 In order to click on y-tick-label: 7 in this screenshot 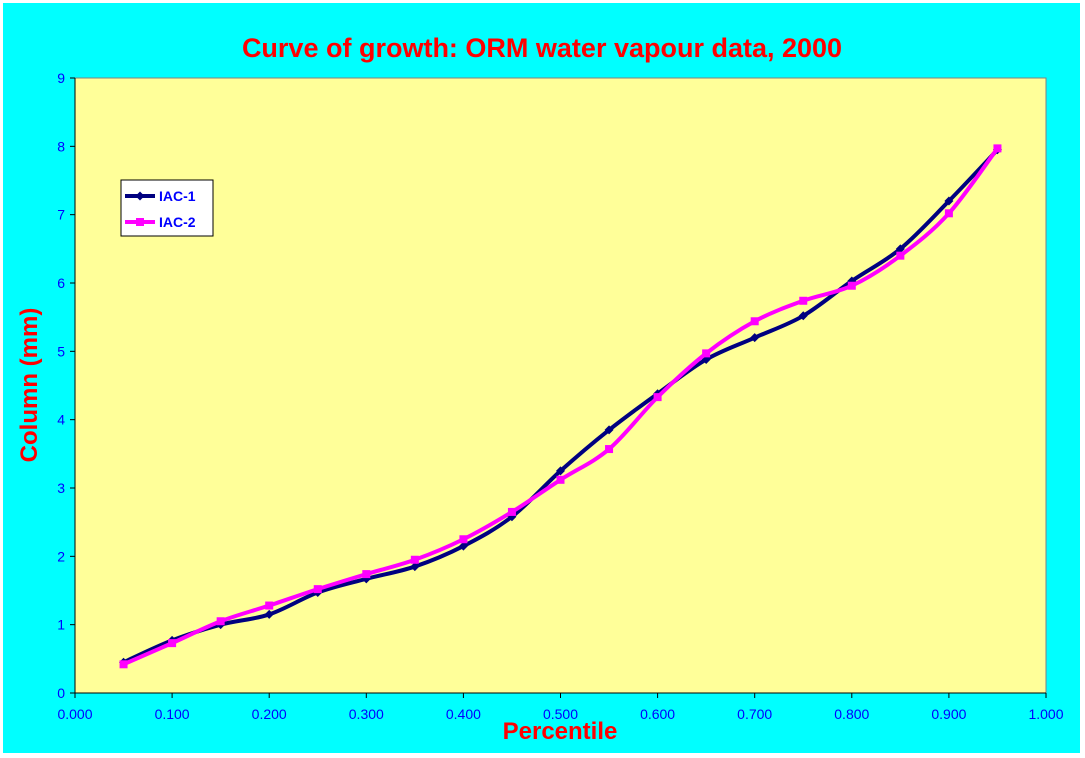, I will do `click(61, 215)`.